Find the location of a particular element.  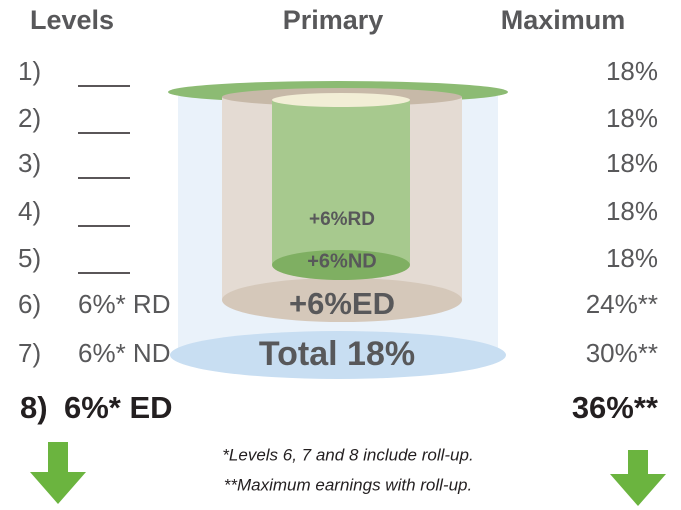

label-rd: +6%RD is located at coordinates (342, 219).